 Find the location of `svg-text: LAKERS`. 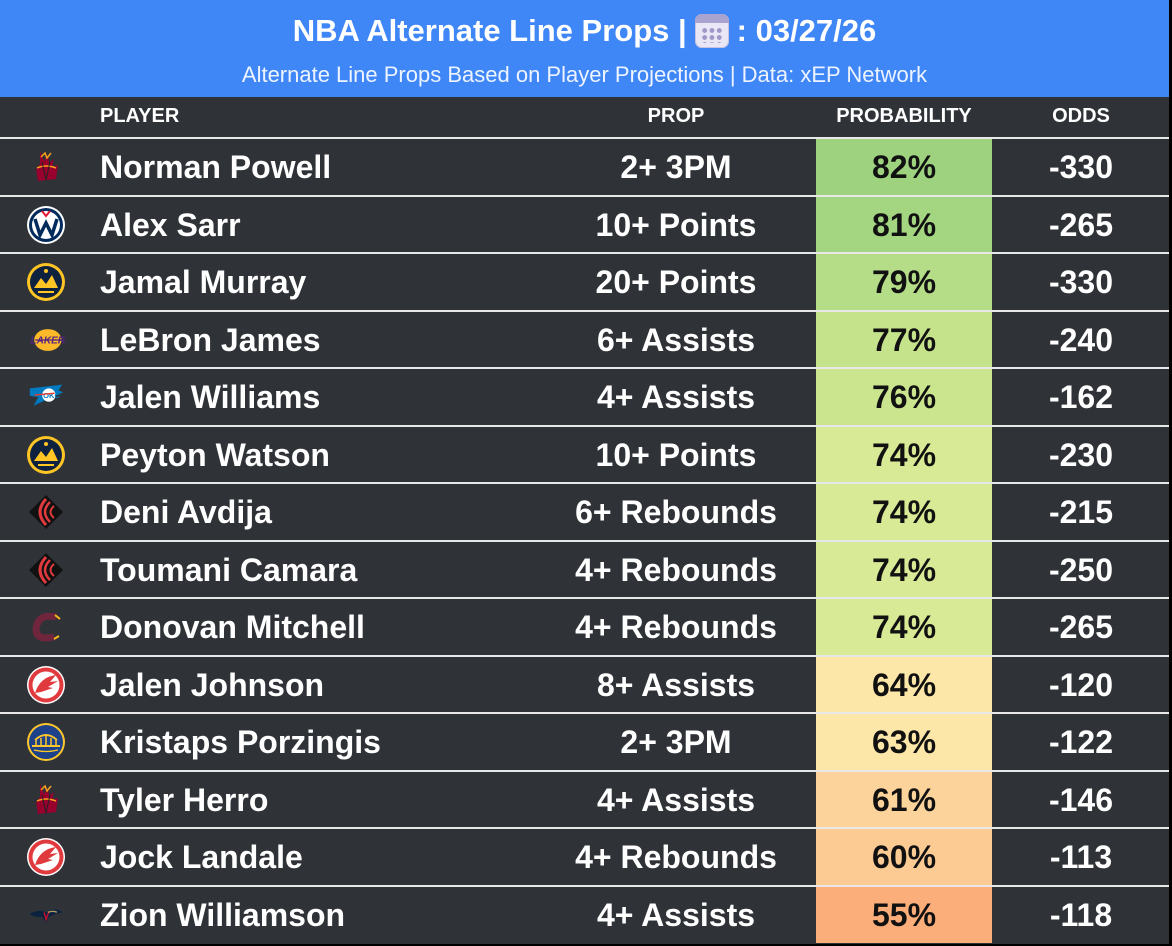

svg-text: LAKERS is located at coordinates (48, 340).